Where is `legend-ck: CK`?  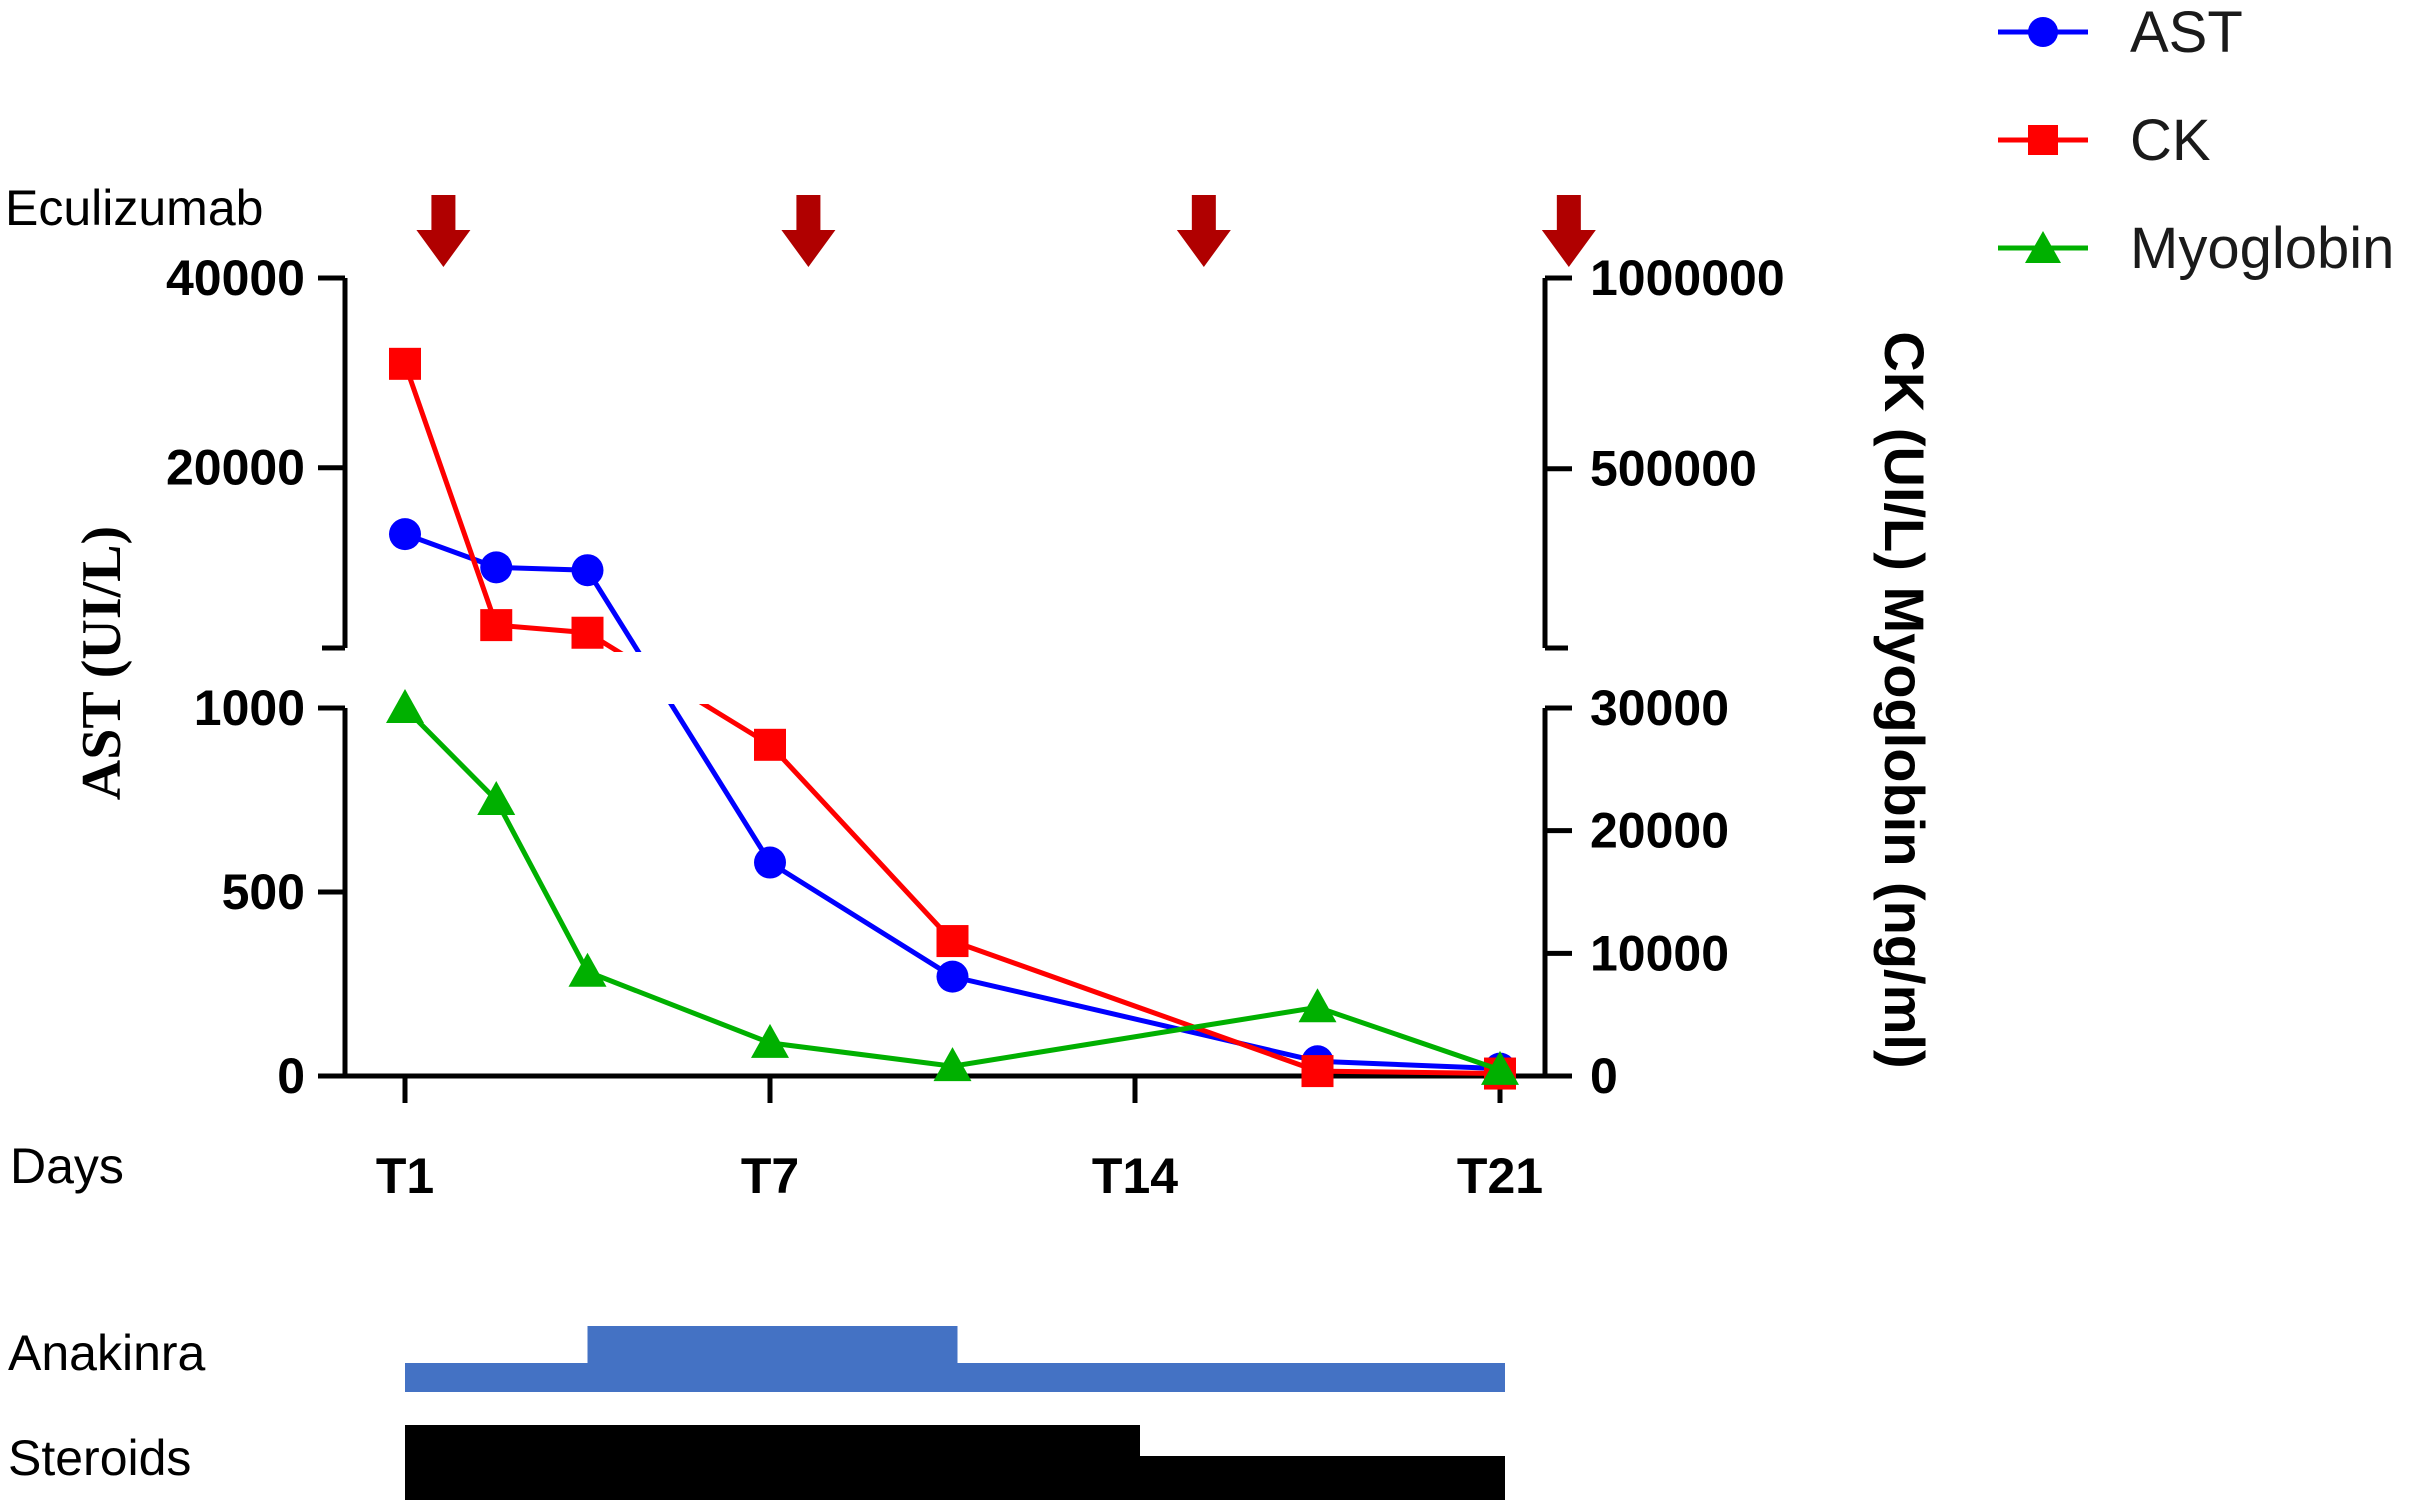
legend-ck: CK is located at coordinates (2104, 140).